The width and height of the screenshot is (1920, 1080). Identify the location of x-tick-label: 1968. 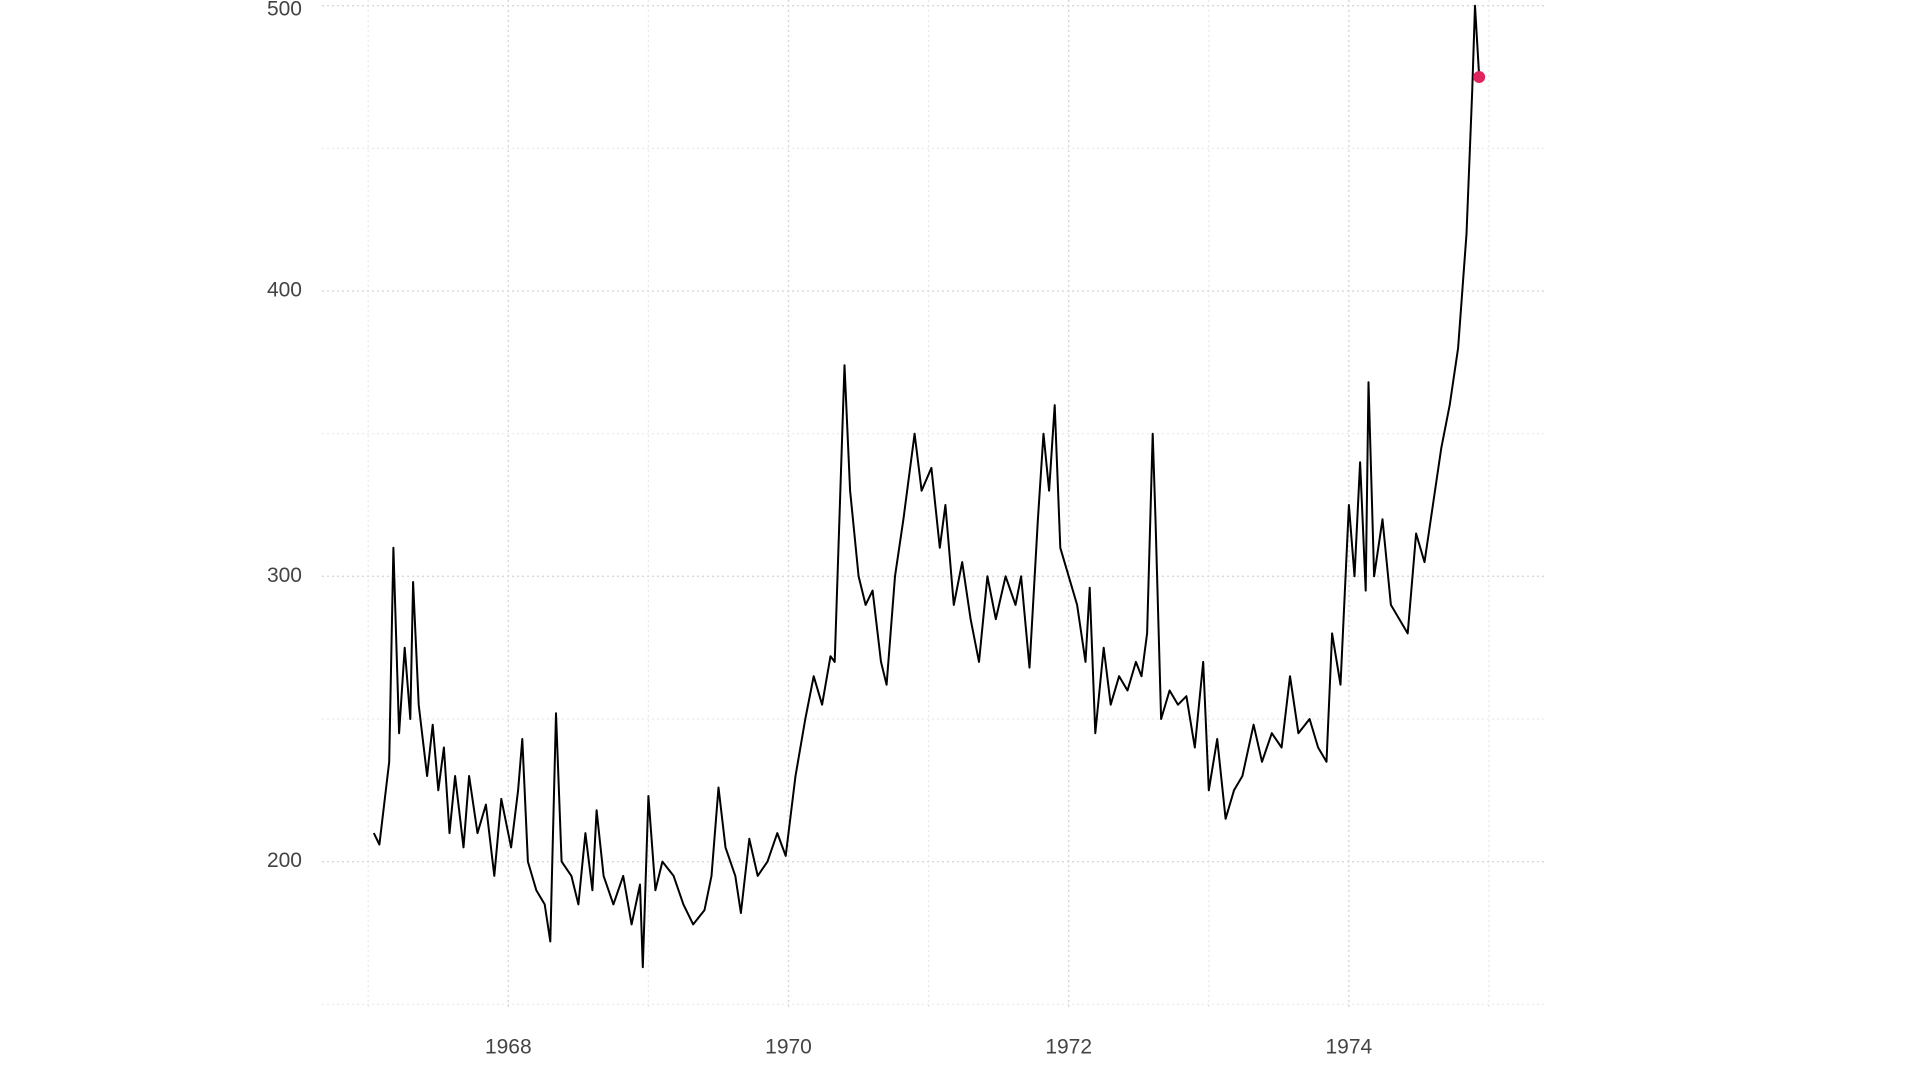
(508, 1047).